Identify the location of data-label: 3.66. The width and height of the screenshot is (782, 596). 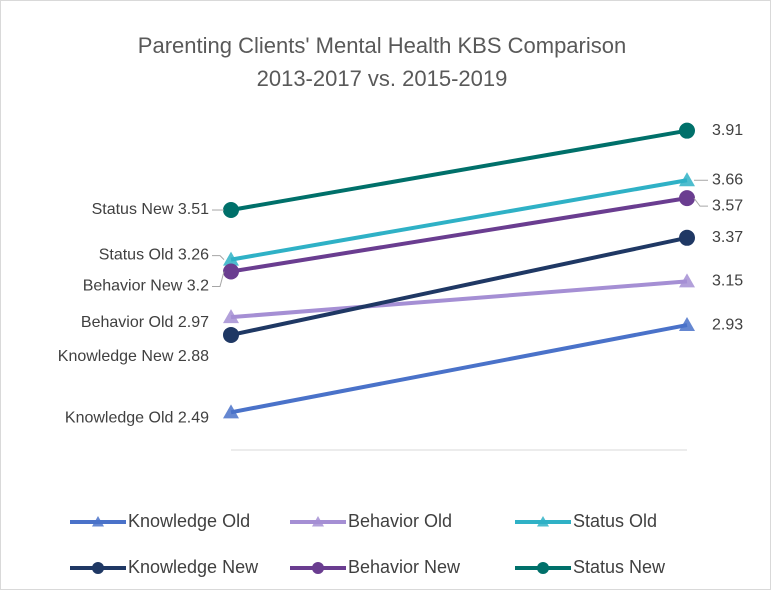
(727, 179).